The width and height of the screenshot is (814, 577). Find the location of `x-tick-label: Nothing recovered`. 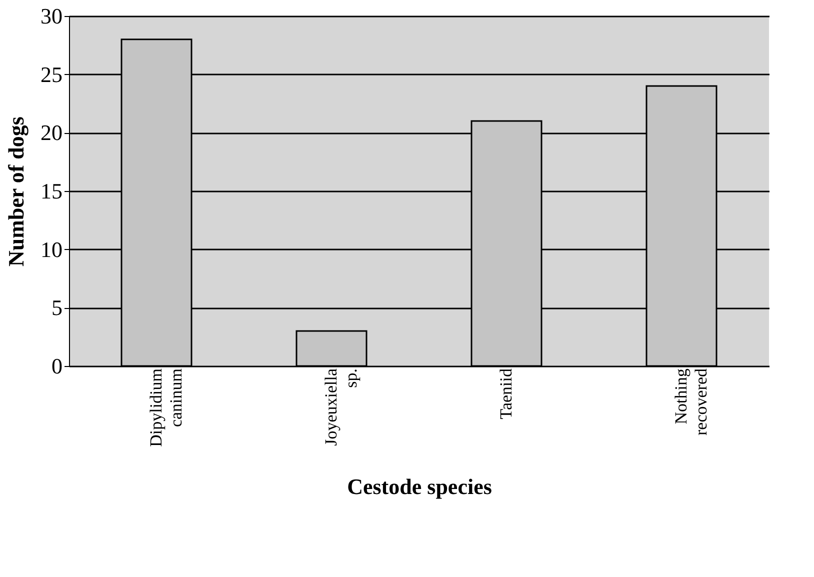

x-tick-label: Nothing recovered is located at coordinates (691, 402).